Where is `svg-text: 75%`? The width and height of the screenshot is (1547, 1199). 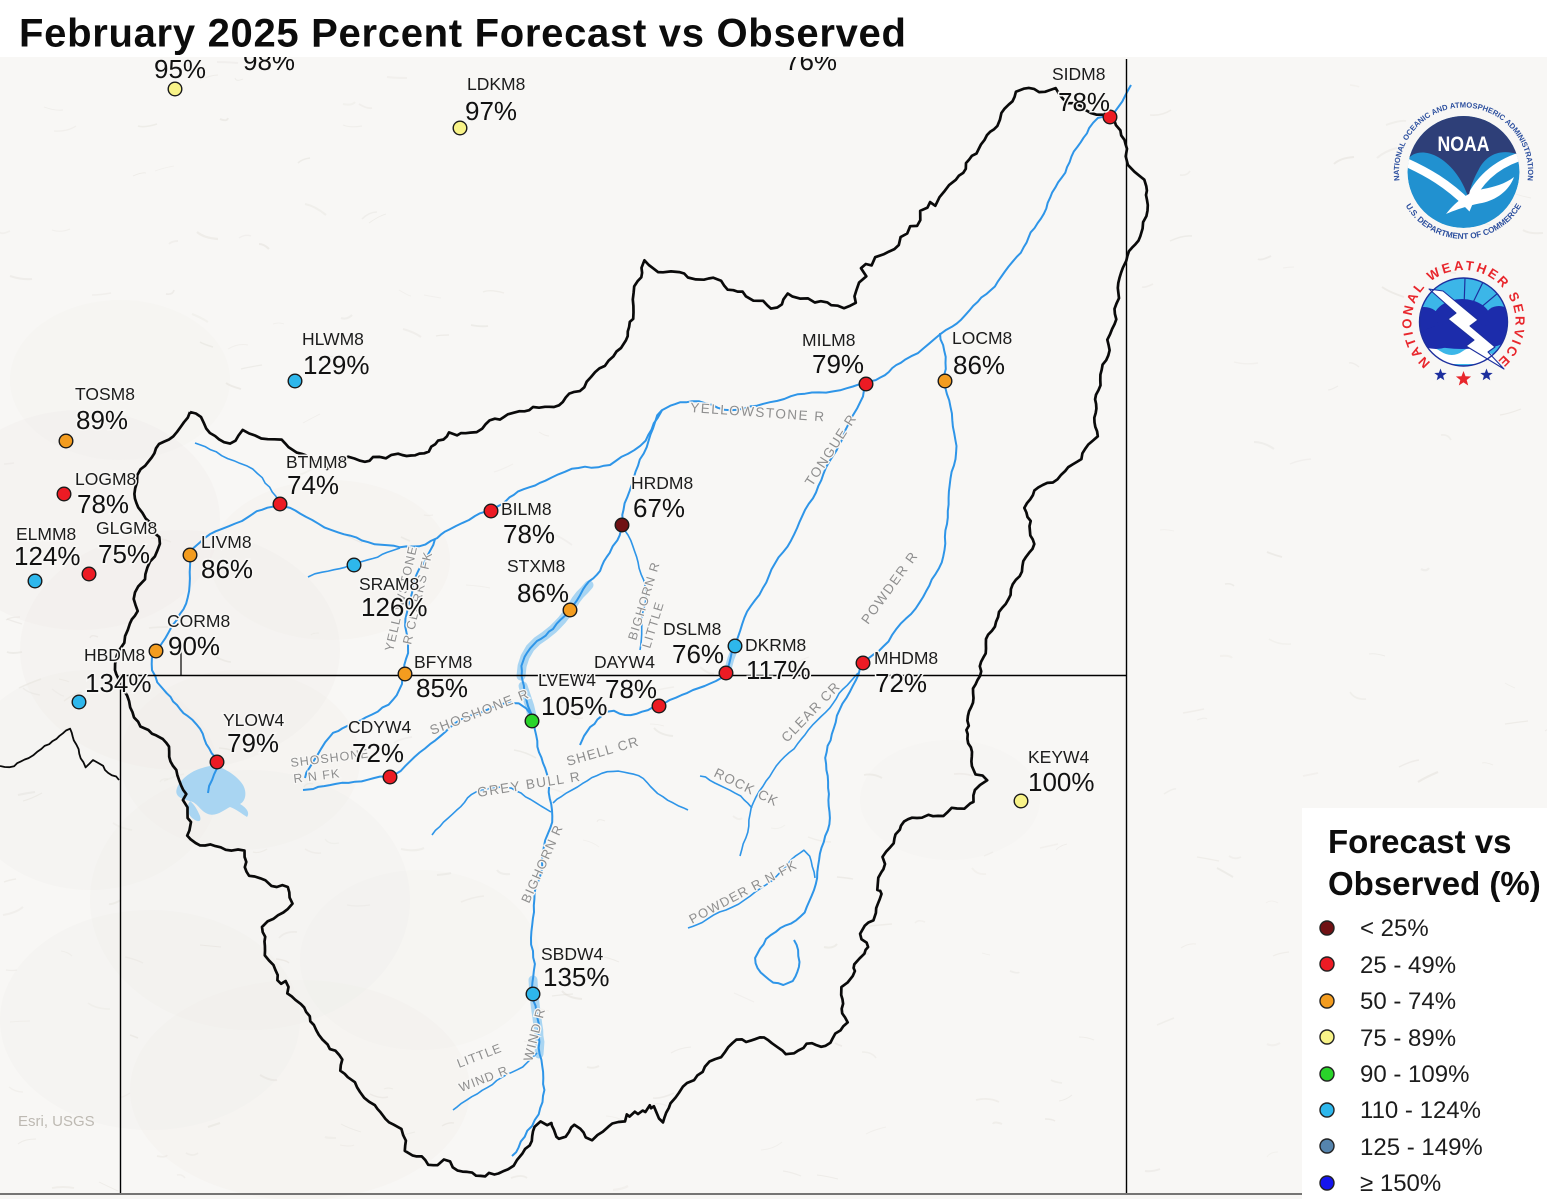 svg-text: 75% is located at coordinates (124, 554).